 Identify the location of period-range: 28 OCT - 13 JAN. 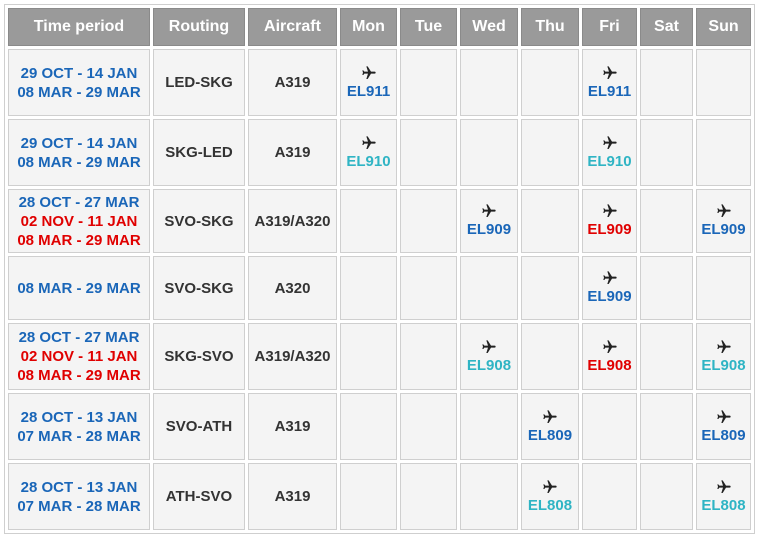
(79, 417).